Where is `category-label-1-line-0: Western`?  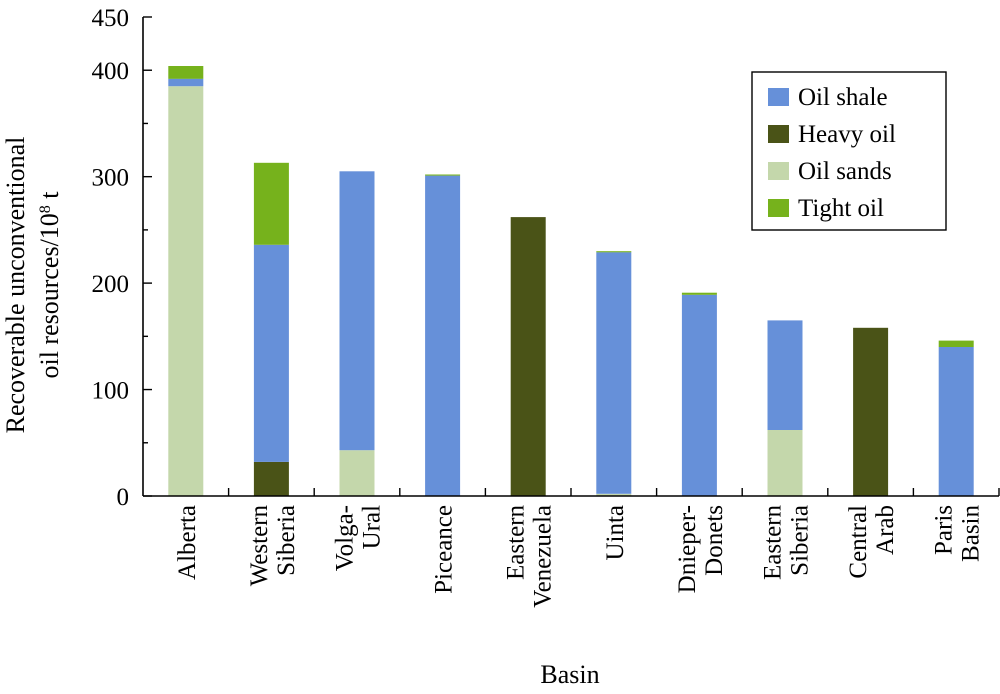
category-label-1-line-0: Western is located at coordinates (259, 546).